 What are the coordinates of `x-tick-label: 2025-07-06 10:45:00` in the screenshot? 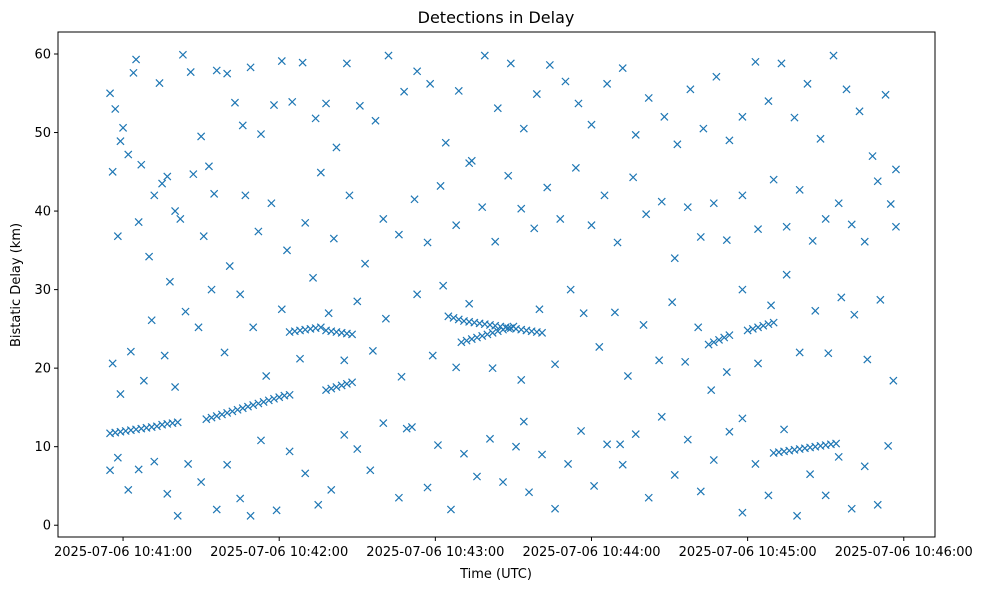 It's located at (748, 552).